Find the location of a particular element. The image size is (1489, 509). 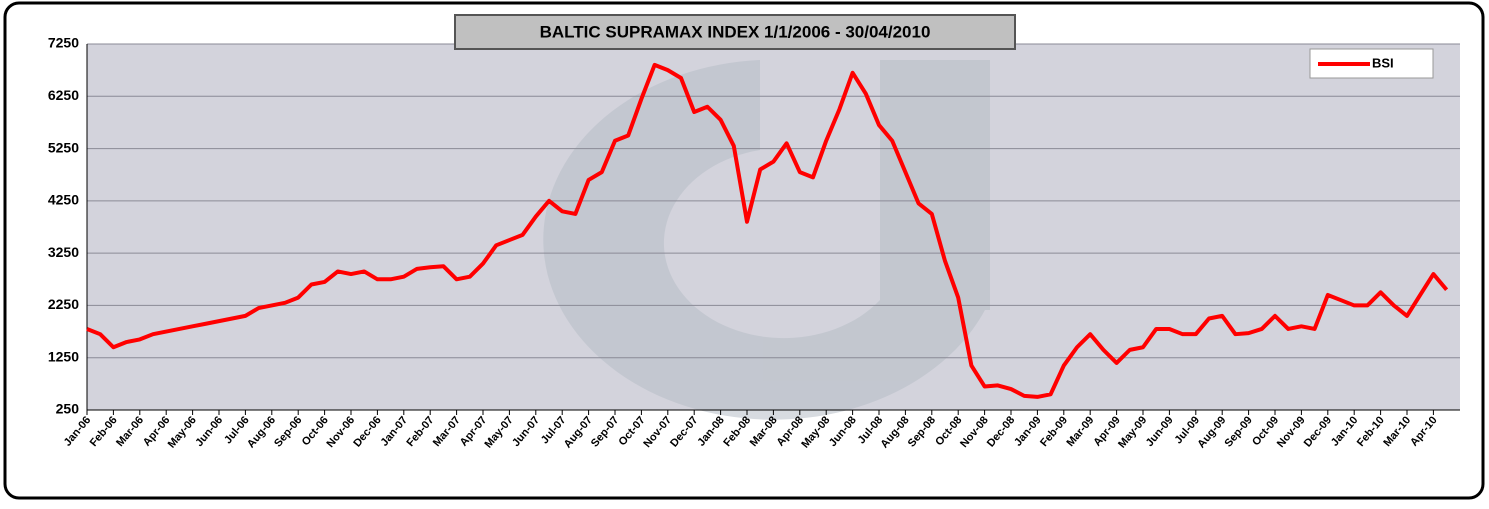

y-tick-label: 7250 is located at coordinates (63, 43).